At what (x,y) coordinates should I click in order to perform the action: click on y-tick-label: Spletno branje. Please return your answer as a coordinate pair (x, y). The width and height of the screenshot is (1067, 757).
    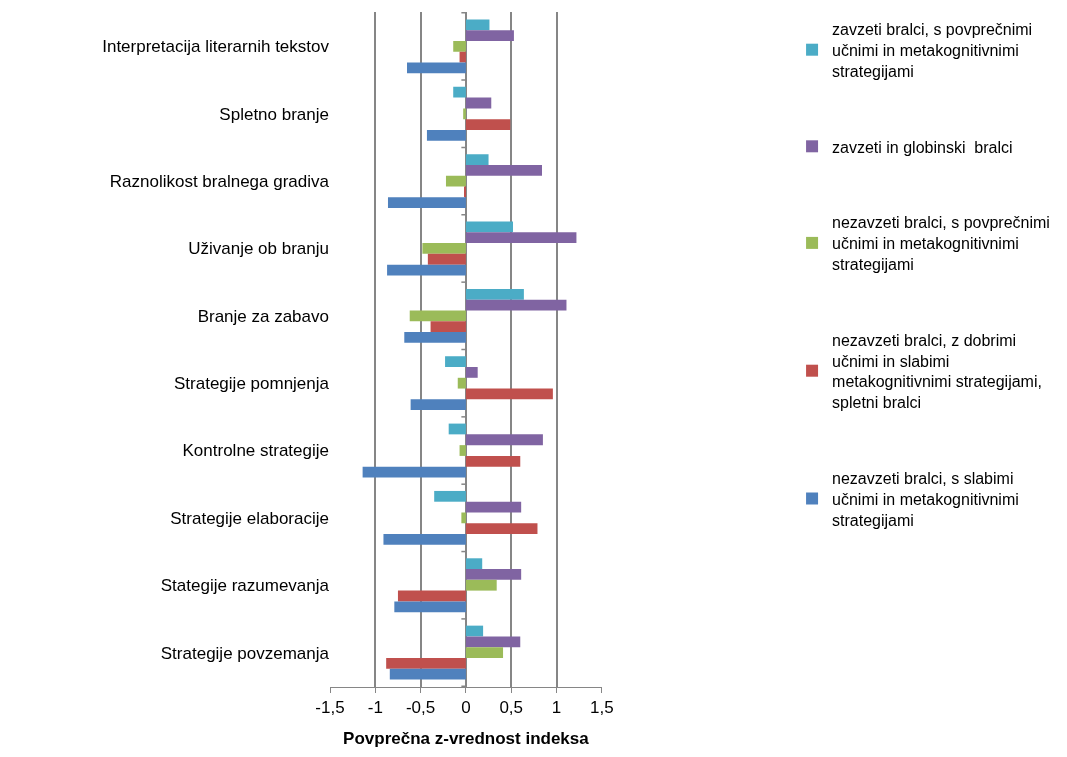
    Looking at the image, I should click on (274, 114).